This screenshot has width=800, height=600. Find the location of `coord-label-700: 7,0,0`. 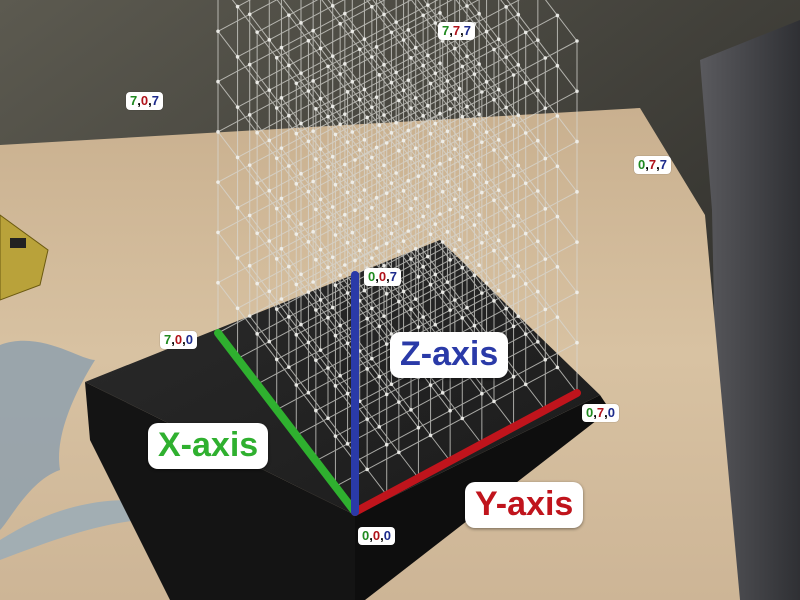

coord-label-700: 7,0,0 is located at coordinates (178, 340).